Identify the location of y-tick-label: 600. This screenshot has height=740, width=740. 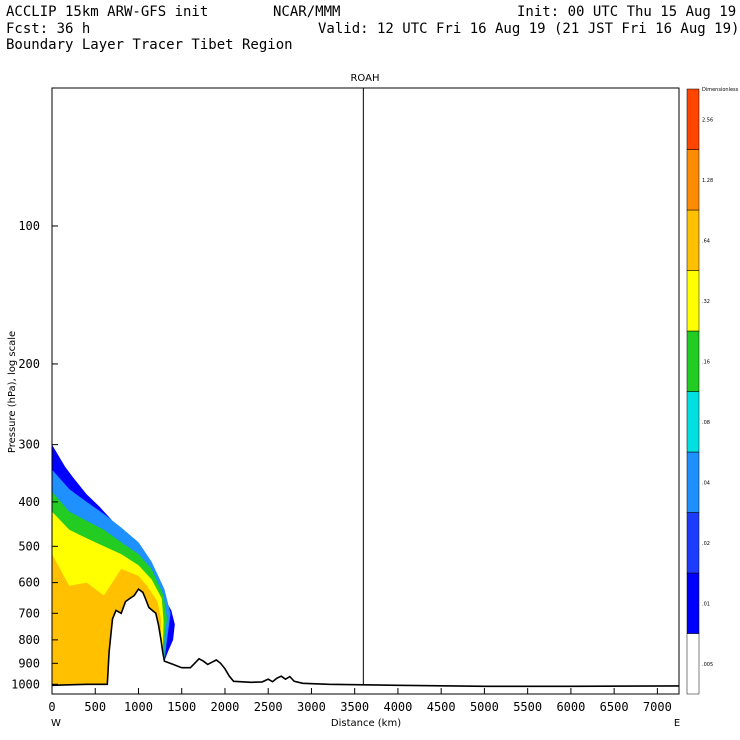
(29, 583).